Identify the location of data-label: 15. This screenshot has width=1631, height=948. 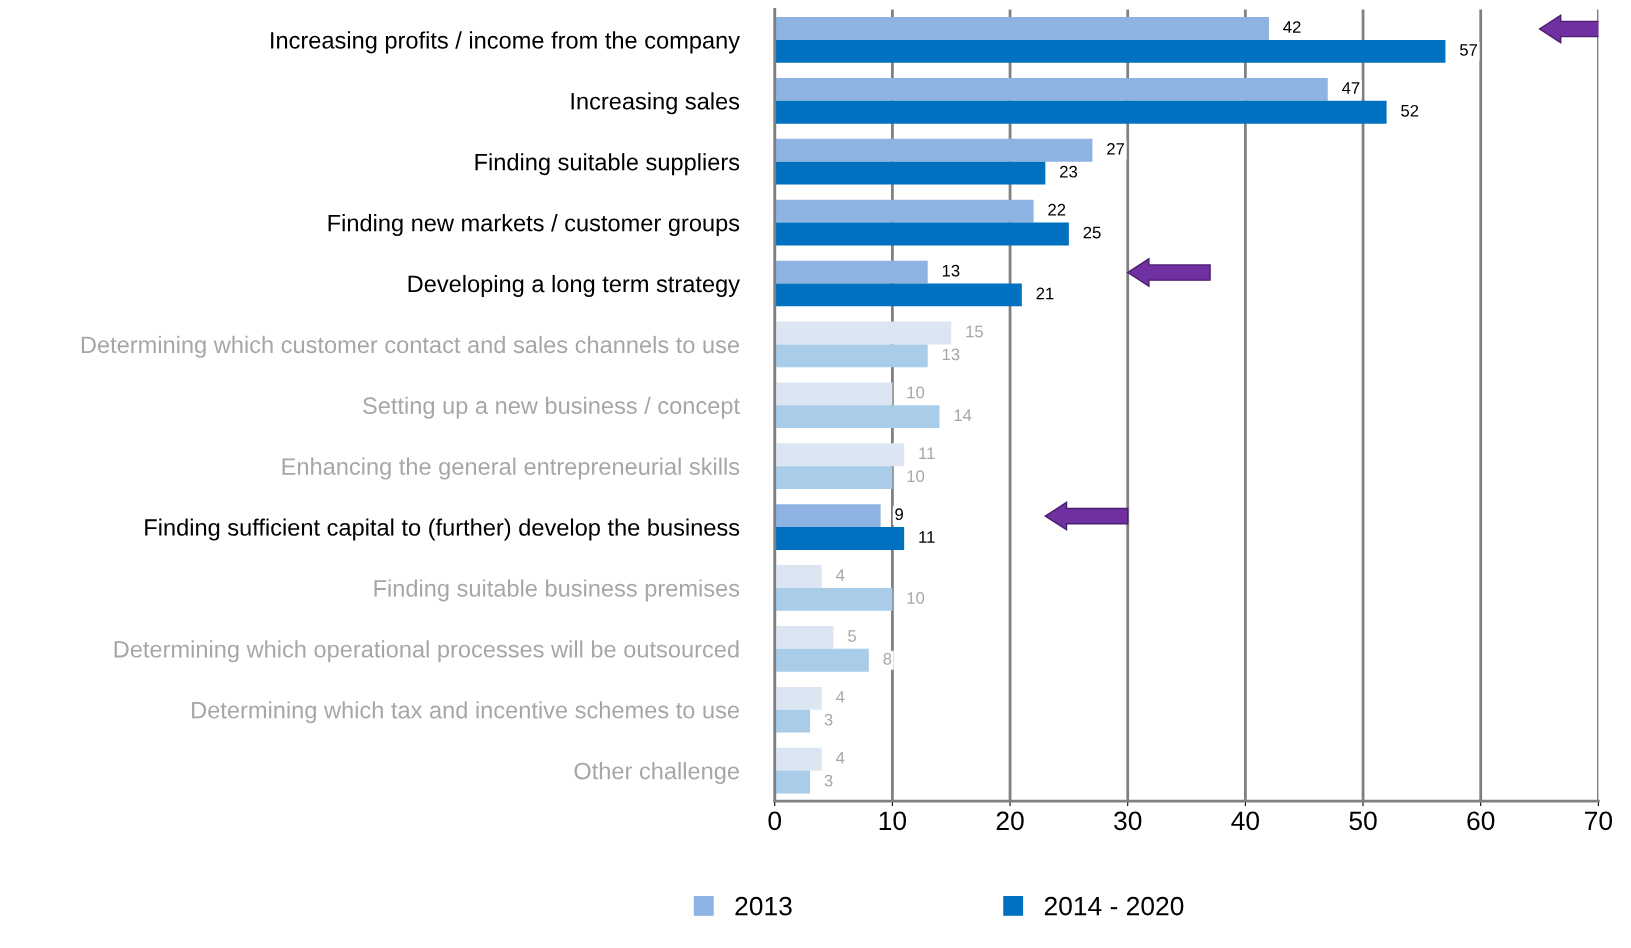
(974, 331).